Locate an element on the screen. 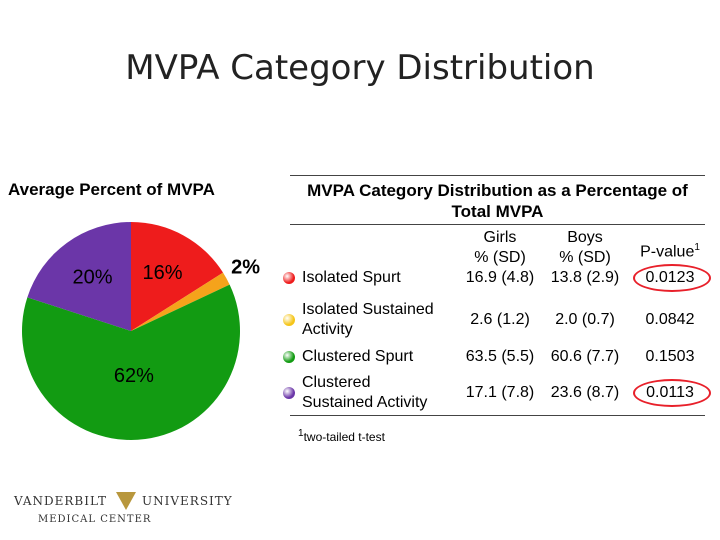 The height and width of the screenshot is (540, 720). row-label: Clustered is located at coordinates (336, 382).